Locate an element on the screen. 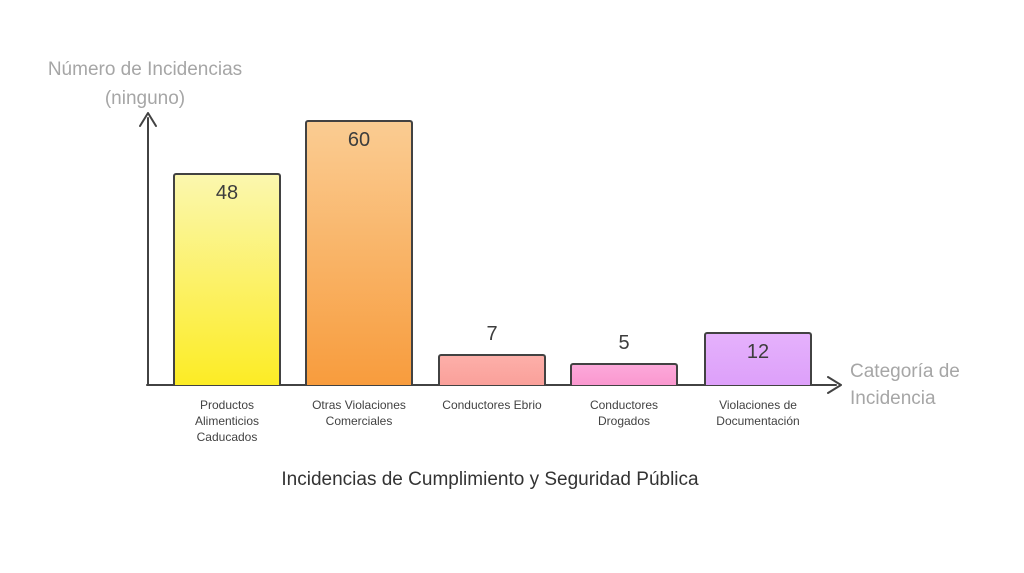 This screenshot has height=573, width=1024. tick-label-conductores-ebrio: Conductores Ebrio is located at coordinates (492, 405).